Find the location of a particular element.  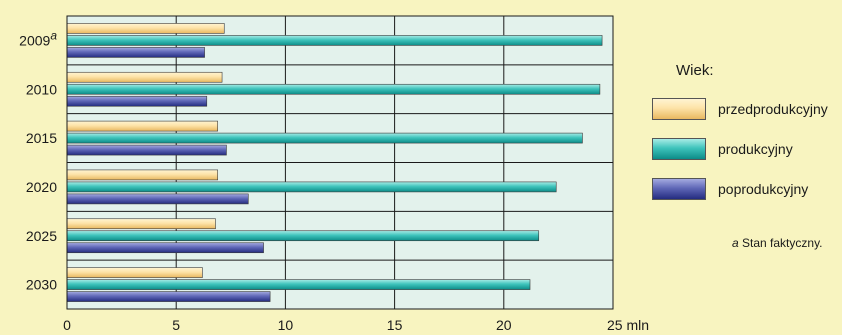

footnote: a Stan faktyczny. is located at coordinates (777, 243).